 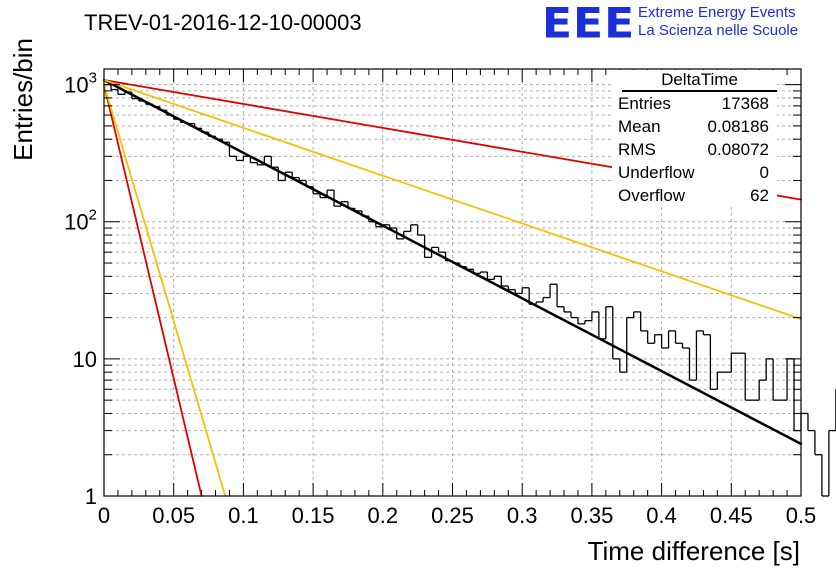 I want to click on stats-label: Overflow, so click(x=652, y=195).